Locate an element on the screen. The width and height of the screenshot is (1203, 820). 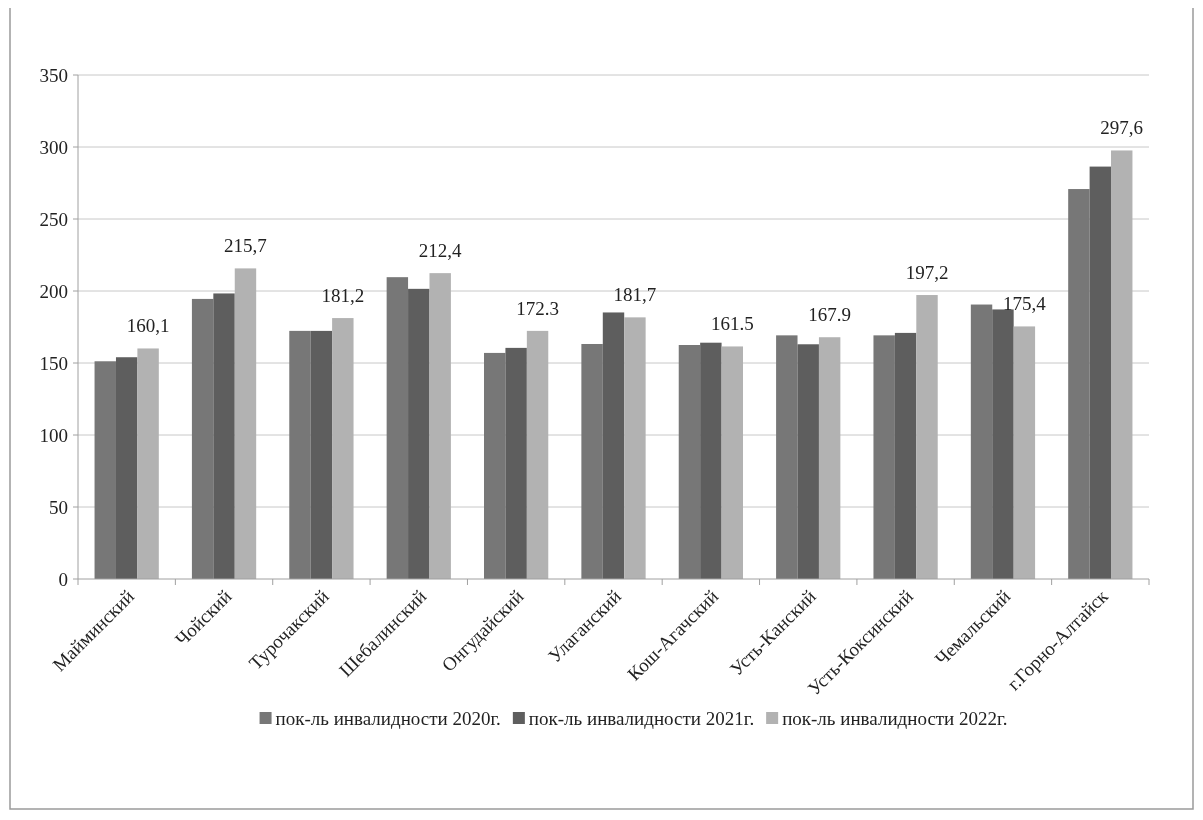
data-label: 181,2 is located at coordinates (343, 296).